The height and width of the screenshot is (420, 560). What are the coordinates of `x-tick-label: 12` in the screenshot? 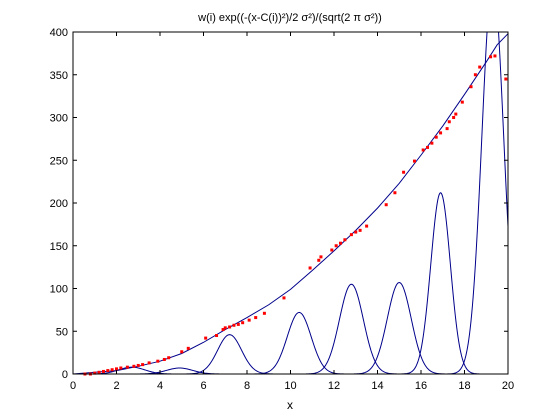 It's located at (334, 386).